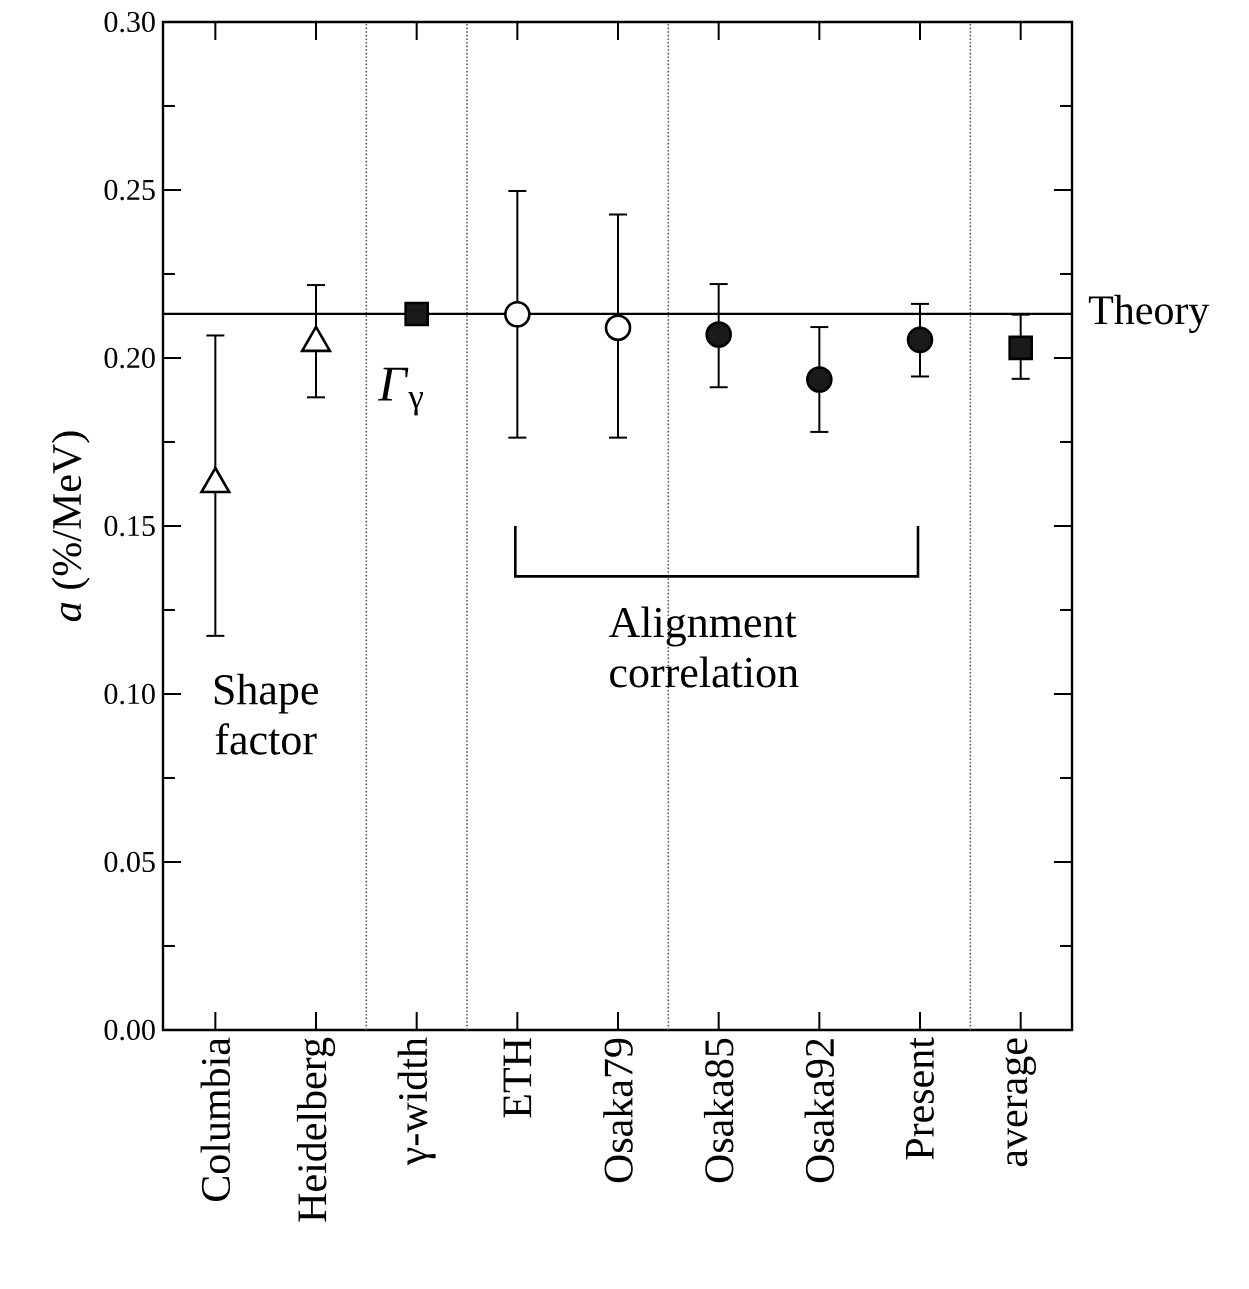 The image size is (1249, 1289). I want to click on y-tick-label: 0.10, so click(129, 694).